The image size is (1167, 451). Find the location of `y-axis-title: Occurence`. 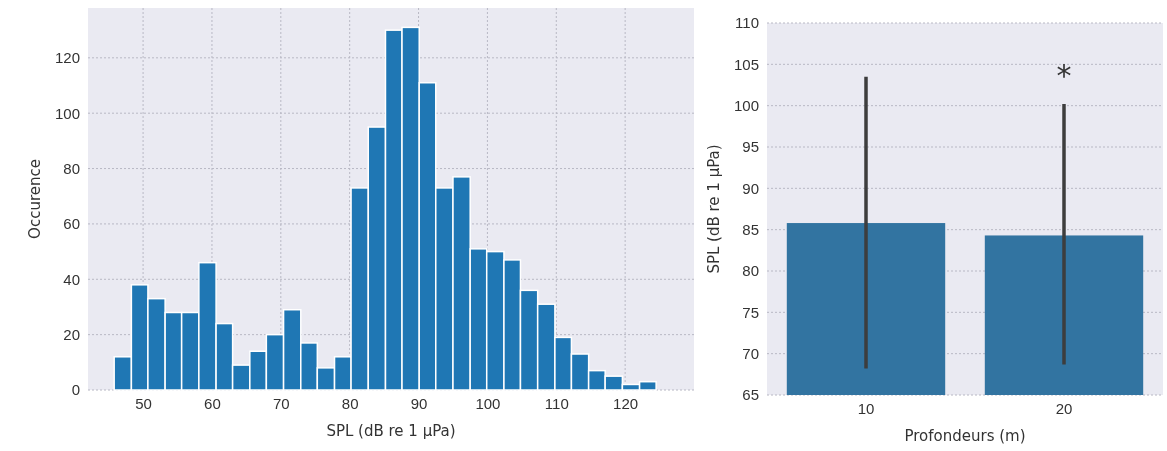

y-axis-title: Occurence is located at coordinates (35, 199).